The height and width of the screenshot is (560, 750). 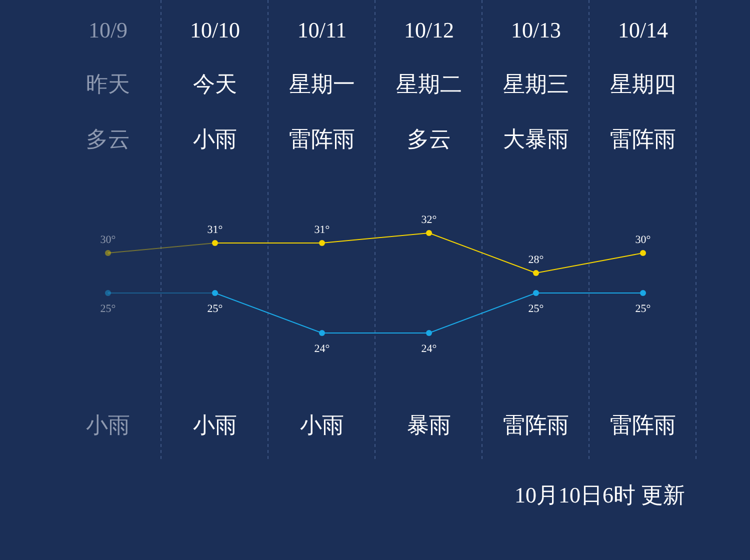 What do you see at coordinates (643, 30) in the screenshot?
I see `x-tick-label: 10/14` at bounding box center [643, 30].